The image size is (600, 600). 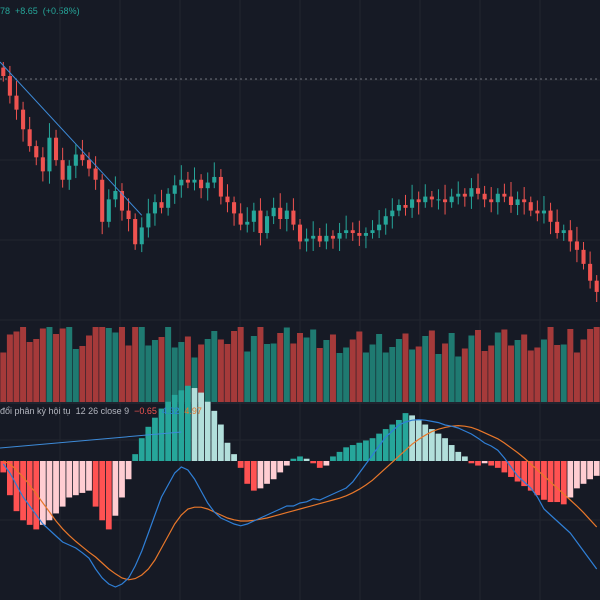 I want to click on price-prefix: 78, so click(x=5, y=11).